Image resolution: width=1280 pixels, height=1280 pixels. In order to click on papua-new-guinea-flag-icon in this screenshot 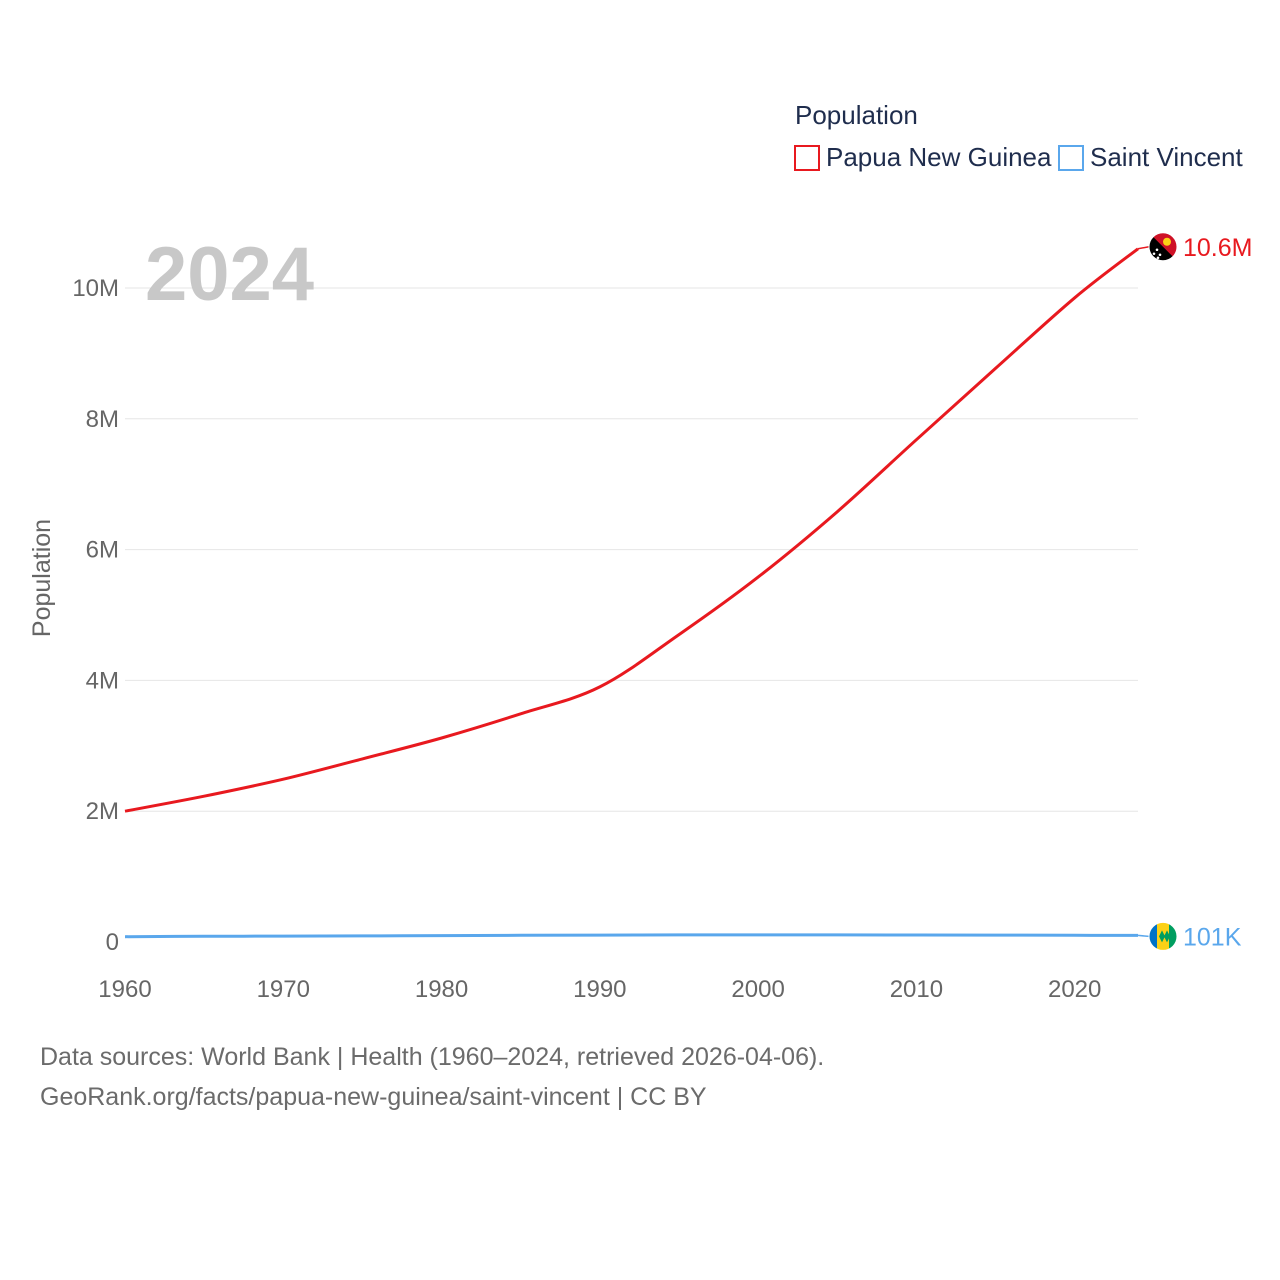, I will do `click(1163, 247)`.